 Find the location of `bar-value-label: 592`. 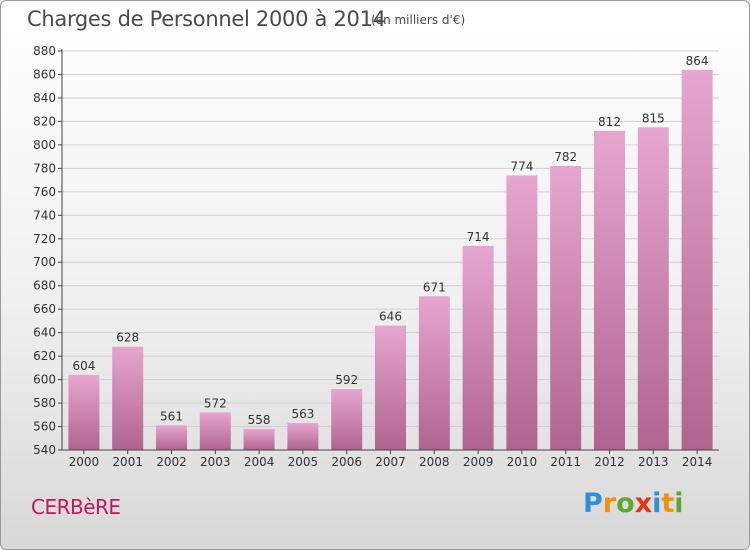

bar-value-label: 592 is located at coordinates (346, 380).